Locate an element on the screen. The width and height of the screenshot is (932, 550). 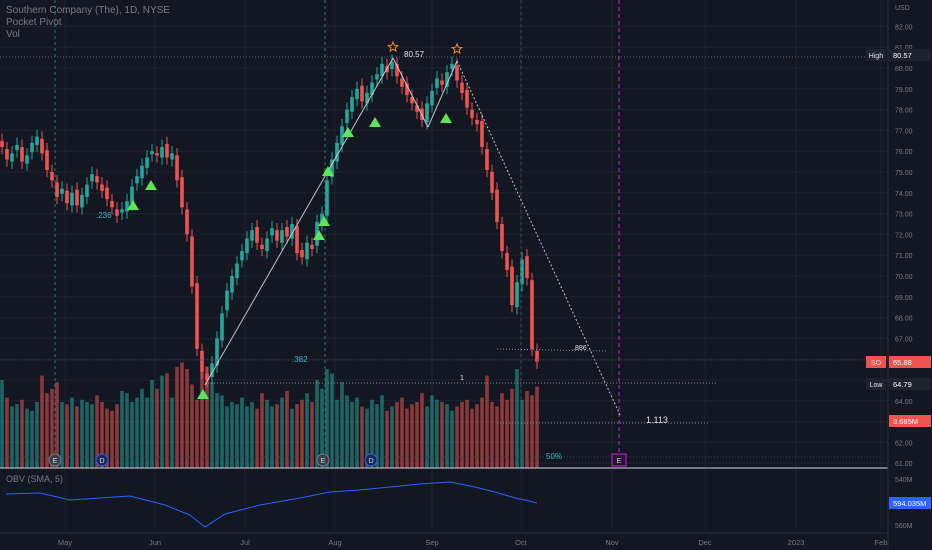
high-badge-value-bg is located at coordinates (910, 55).